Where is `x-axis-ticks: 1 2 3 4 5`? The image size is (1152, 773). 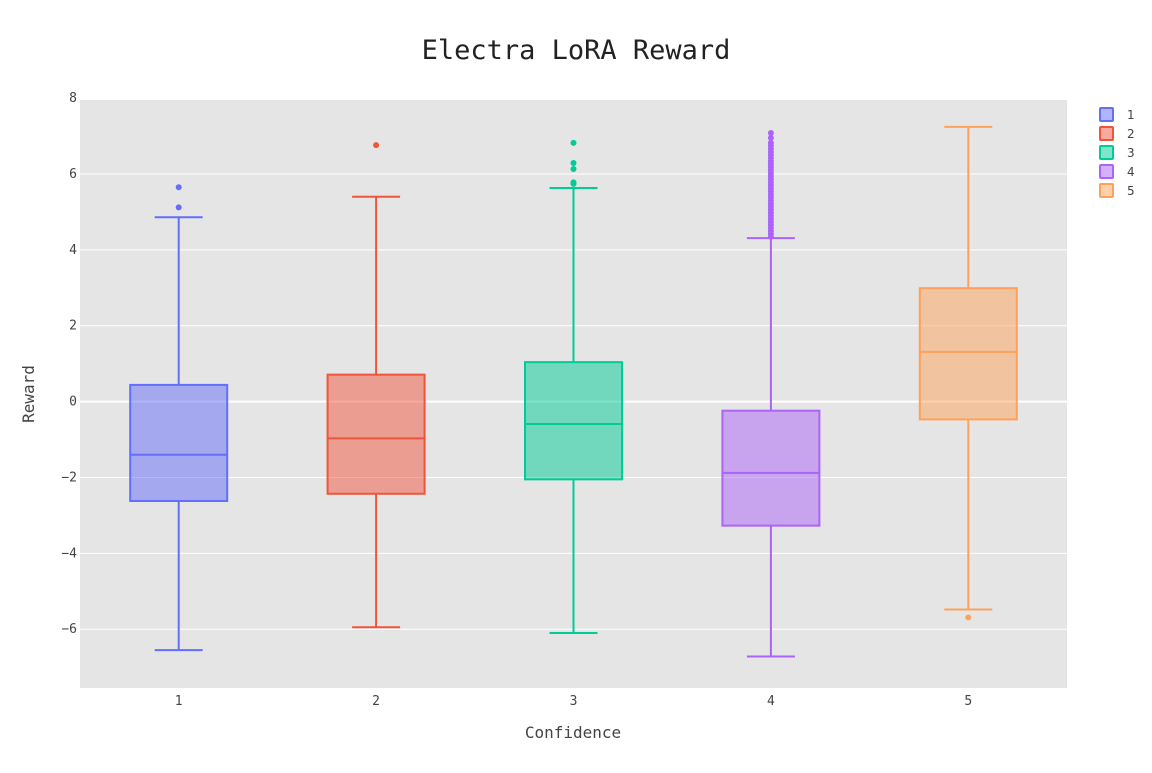 x-axis-ticks: 1 2 3 4 5 is located at coordinates (573, 701).